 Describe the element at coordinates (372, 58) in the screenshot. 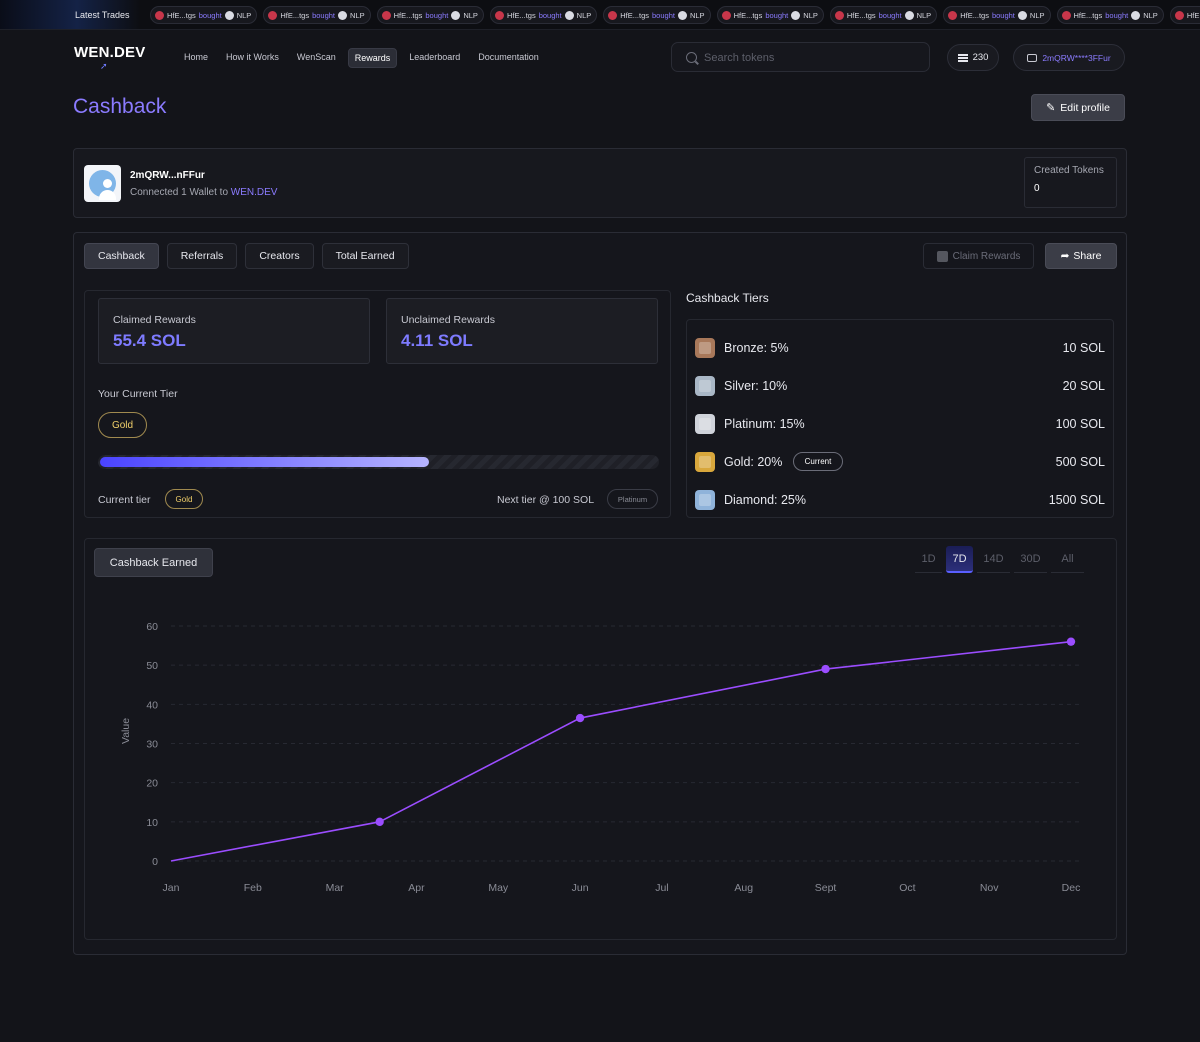

I see `nav-item-rewards: Rewards` at that location.